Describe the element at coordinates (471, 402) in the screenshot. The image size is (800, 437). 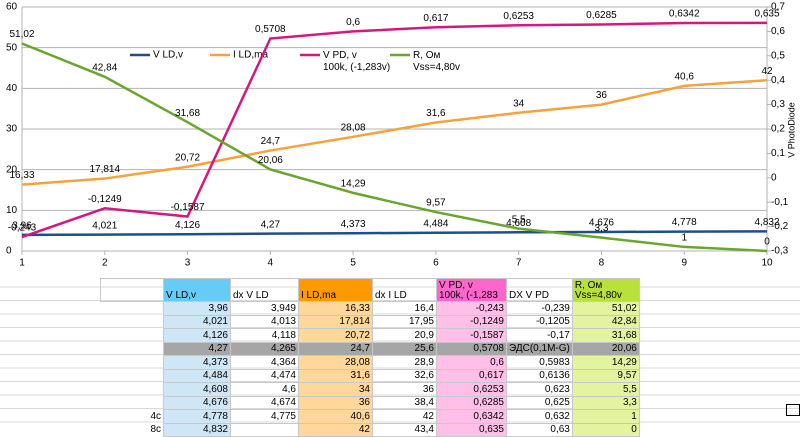
I see `table-cell: 0,6285` at that location.